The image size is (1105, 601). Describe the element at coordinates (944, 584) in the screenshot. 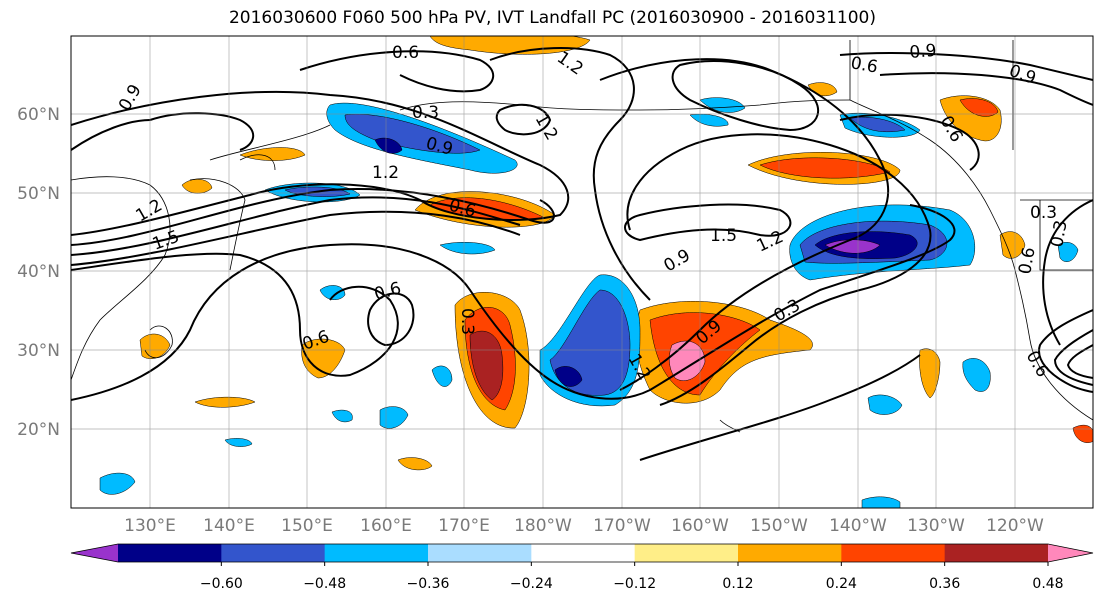

I see `colorbar-tick-label: 0.36` at that location.